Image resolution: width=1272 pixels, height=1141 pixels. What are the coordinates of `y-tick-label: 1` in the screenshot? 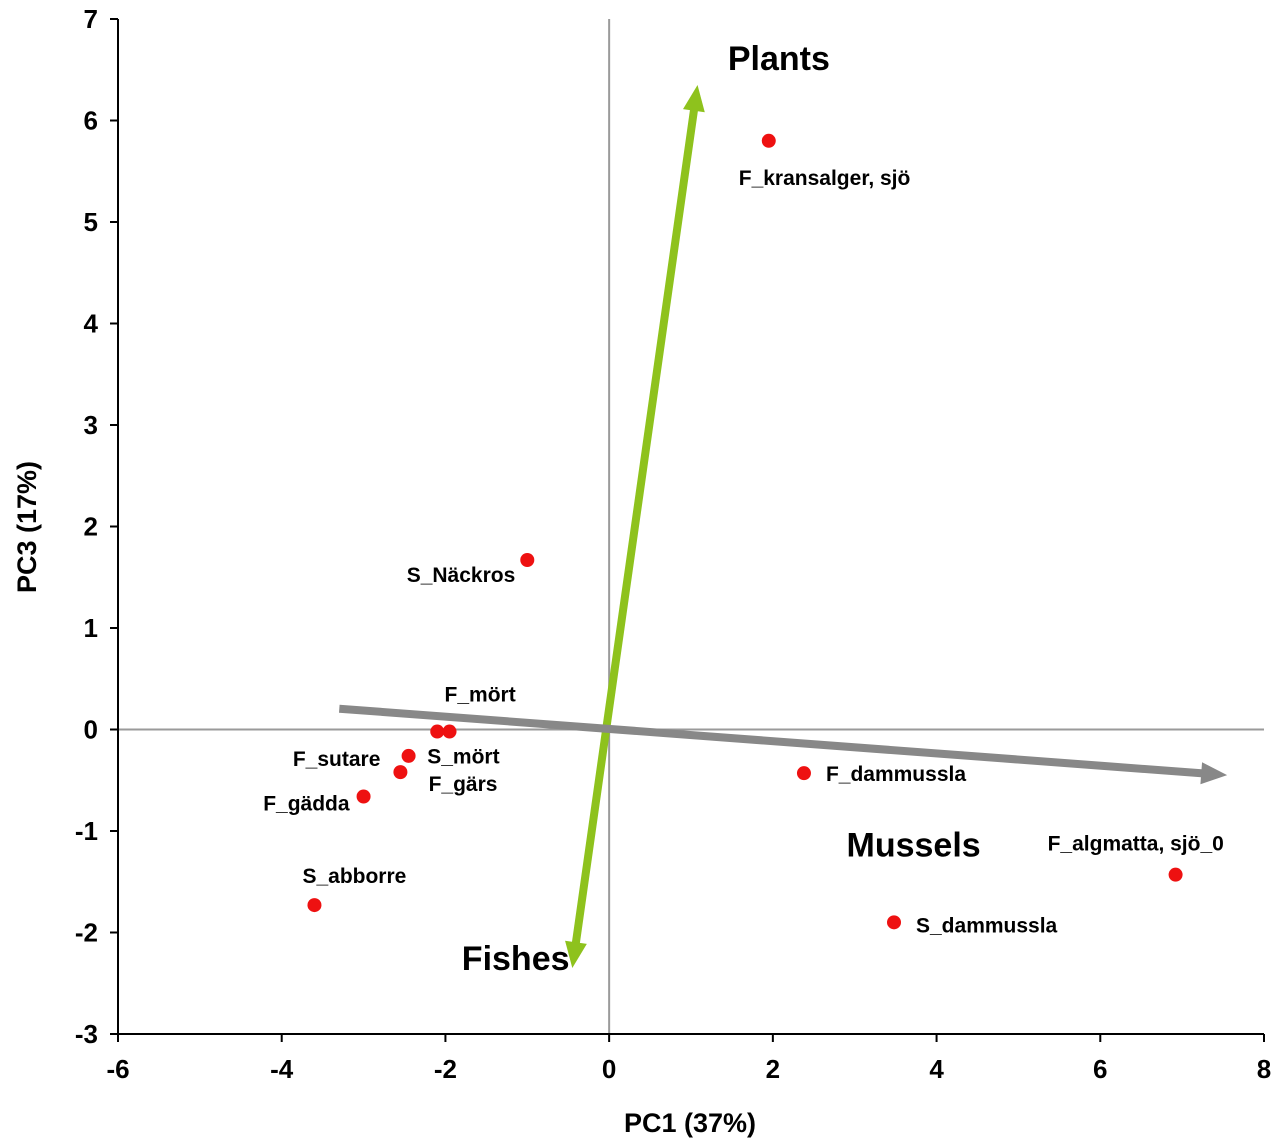 It's located at (91, 628).